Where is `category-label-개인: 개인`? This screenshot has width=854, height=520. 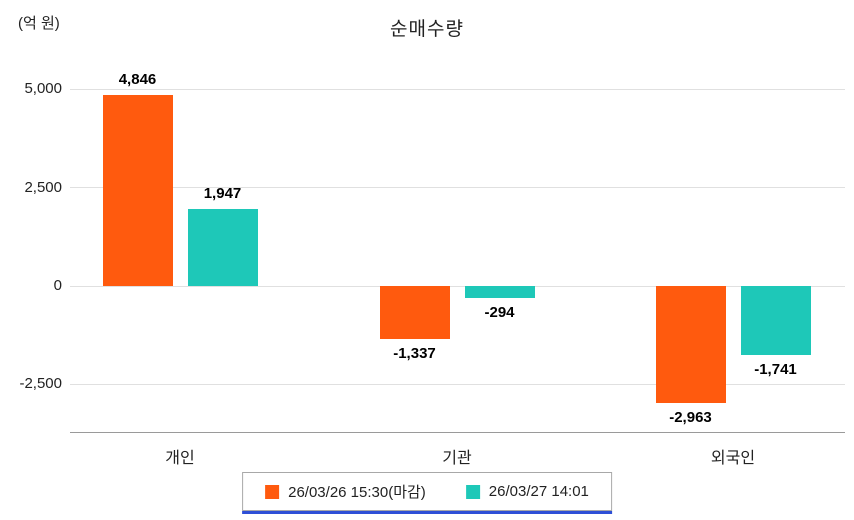 category-label-개인: 개인 is located at coordinates (180, 458).